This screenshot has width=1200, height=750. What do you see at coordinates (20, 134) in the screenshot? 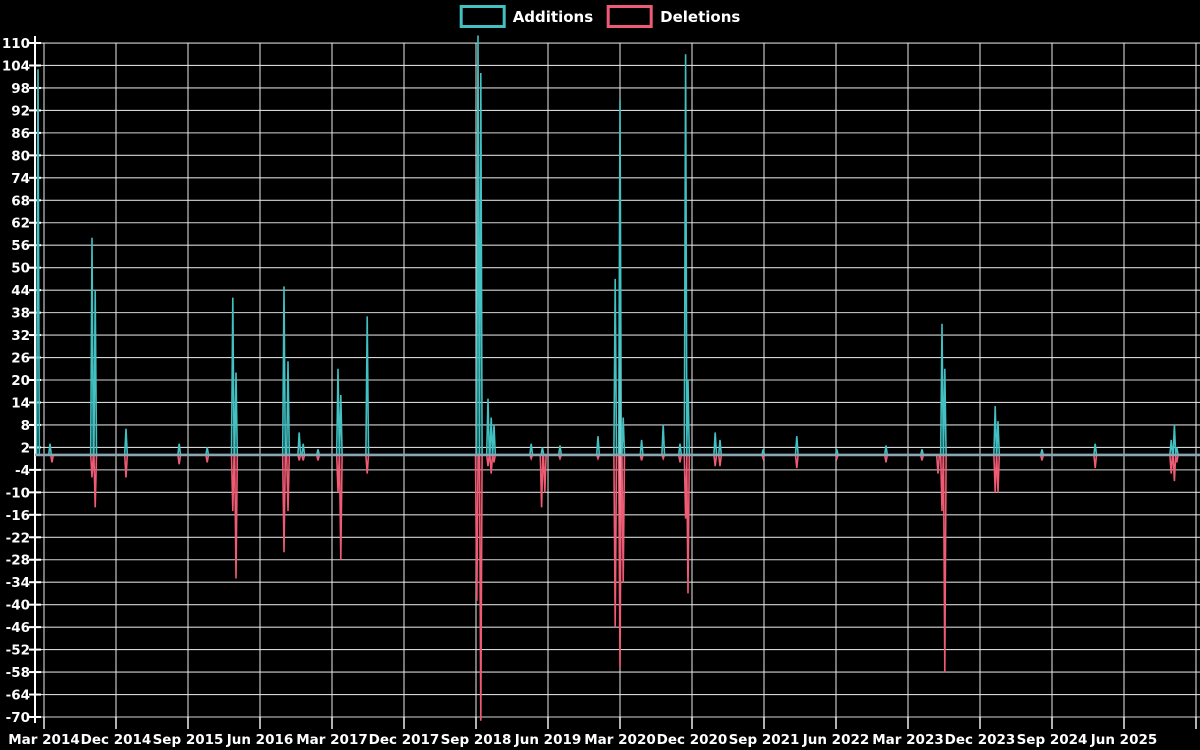
I see `y-tick-label: 86` at bounding box center [20, 134].